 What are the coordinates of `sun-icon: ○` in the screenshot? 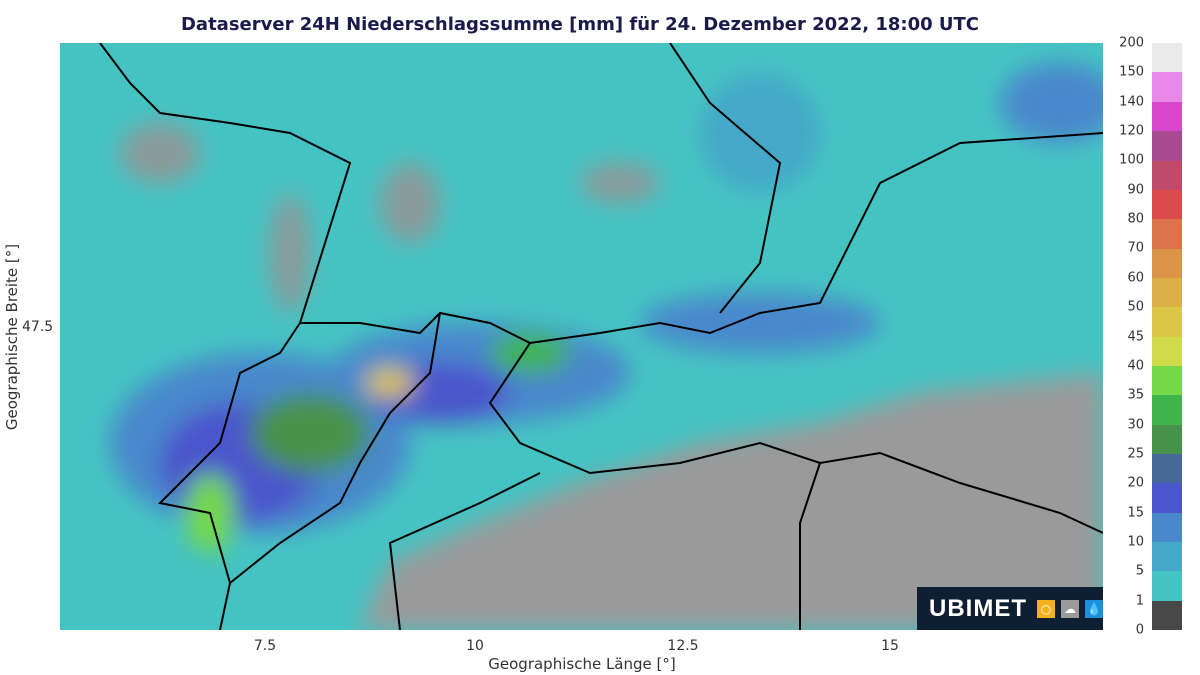 It's located at (1046, 608).